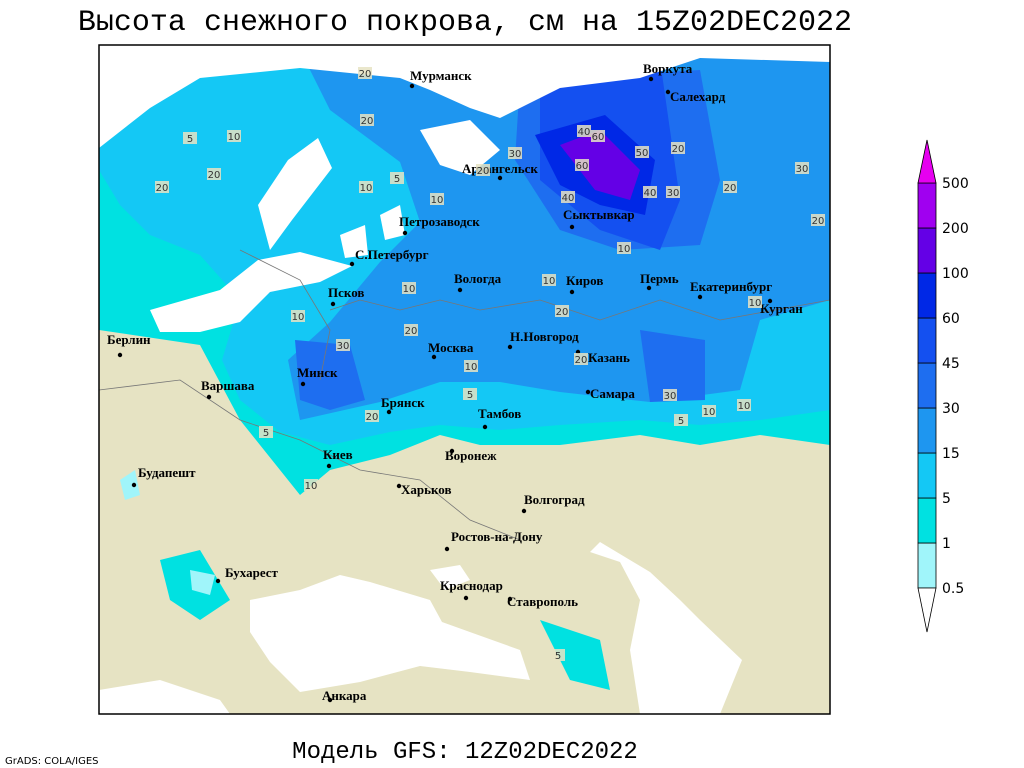 Image resolution: width=1024 pixels, height=768 pixels. Describe the element at coordinates (731, 286) in the screenshot. I see `city-label: Екатеринбург` at that location.